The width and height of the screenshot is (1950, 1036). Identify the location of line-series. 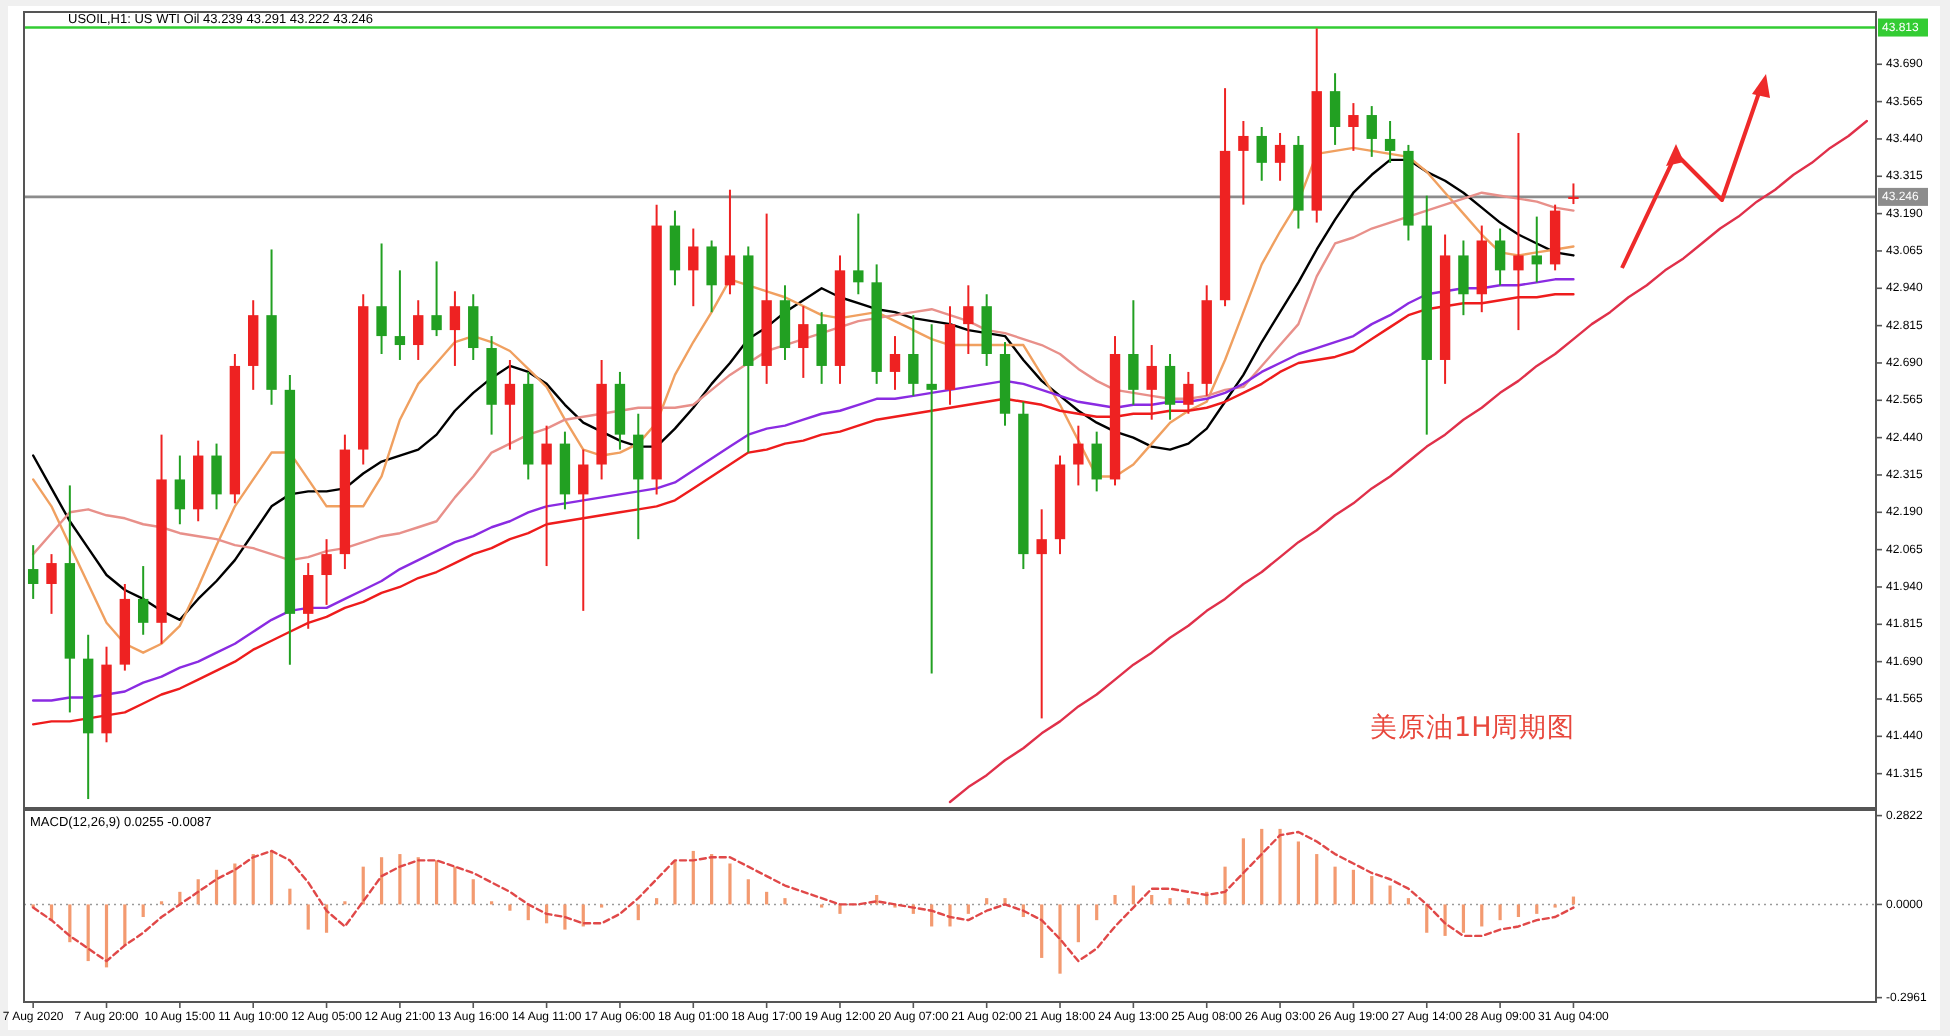
(803, 896).